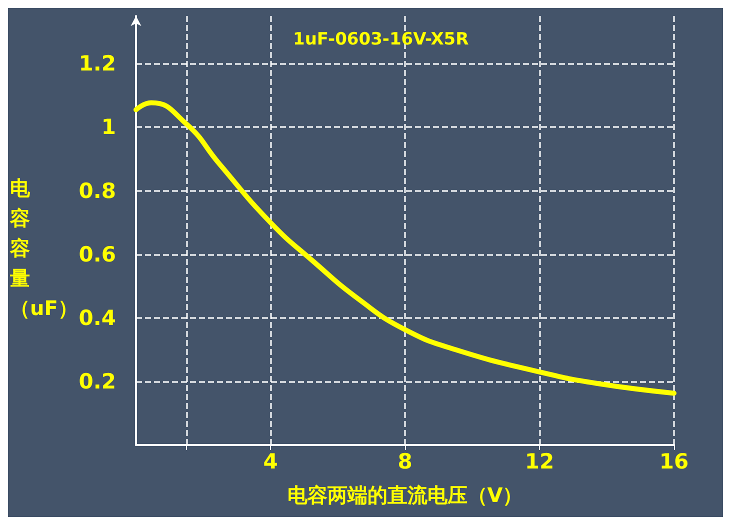 Image resolution: width=731 pixels, height=525 pixels. I want to click on y-tick-label: 0.2, so click(97, 381).